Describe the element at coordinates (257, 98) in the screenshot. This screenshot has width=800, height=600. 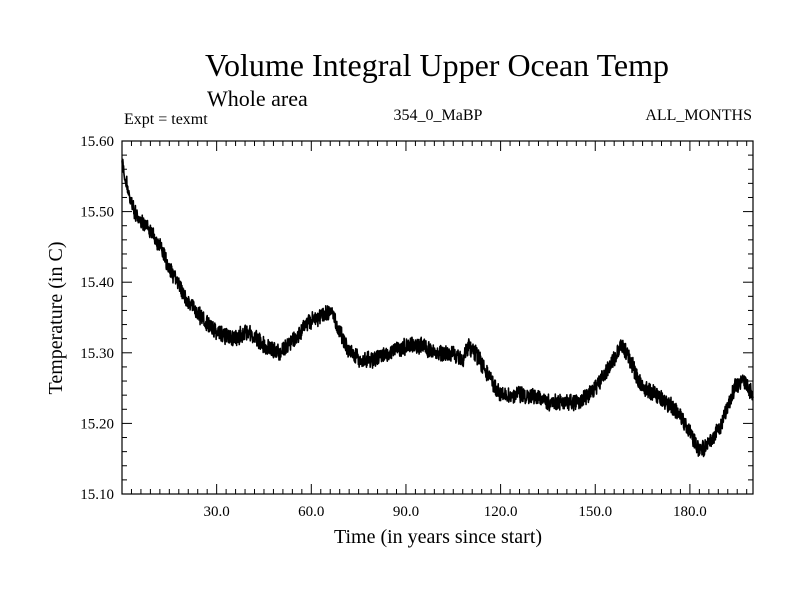
I see `chart-subtitle: Whole area` at that location.